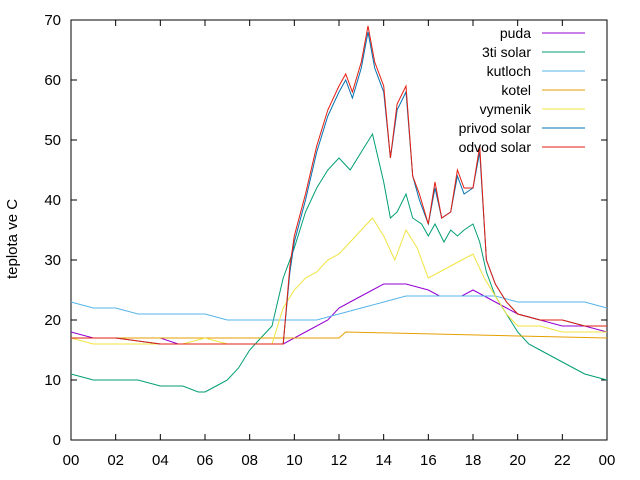 The width and height of the screenshot is (640, 480). I want to click on series-line-kutloch, so click(339, 308).